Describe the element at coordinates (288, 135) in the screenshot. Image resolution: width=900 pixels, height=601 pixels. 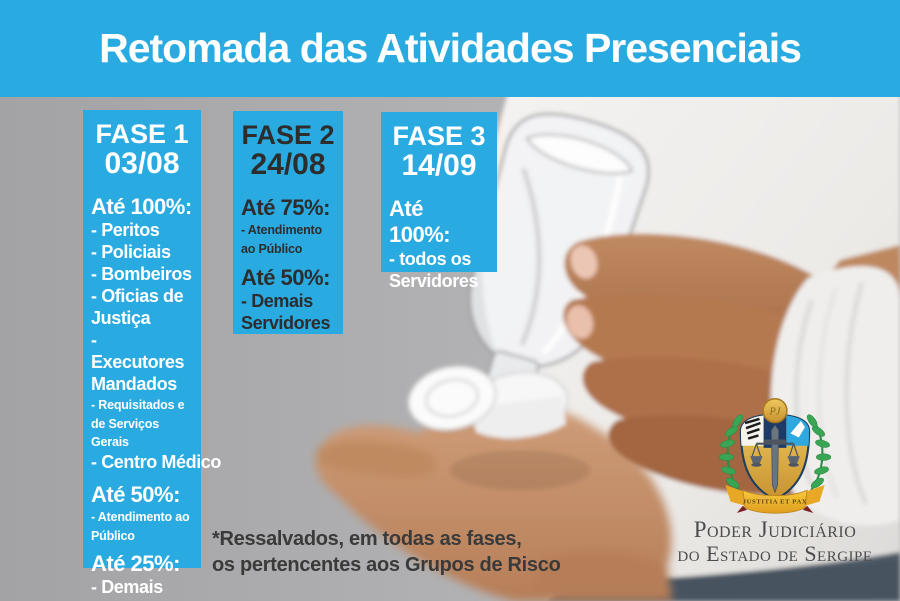
I see `phase-title: FASE 2` at that location.